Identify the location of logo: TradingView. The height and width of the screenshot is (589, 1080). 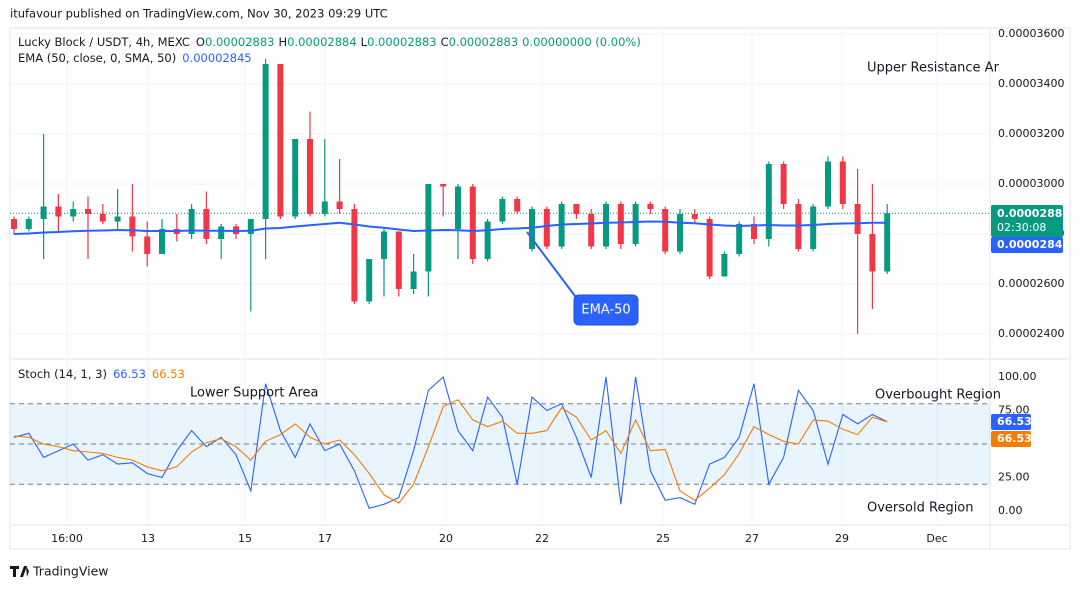
(59, 571).